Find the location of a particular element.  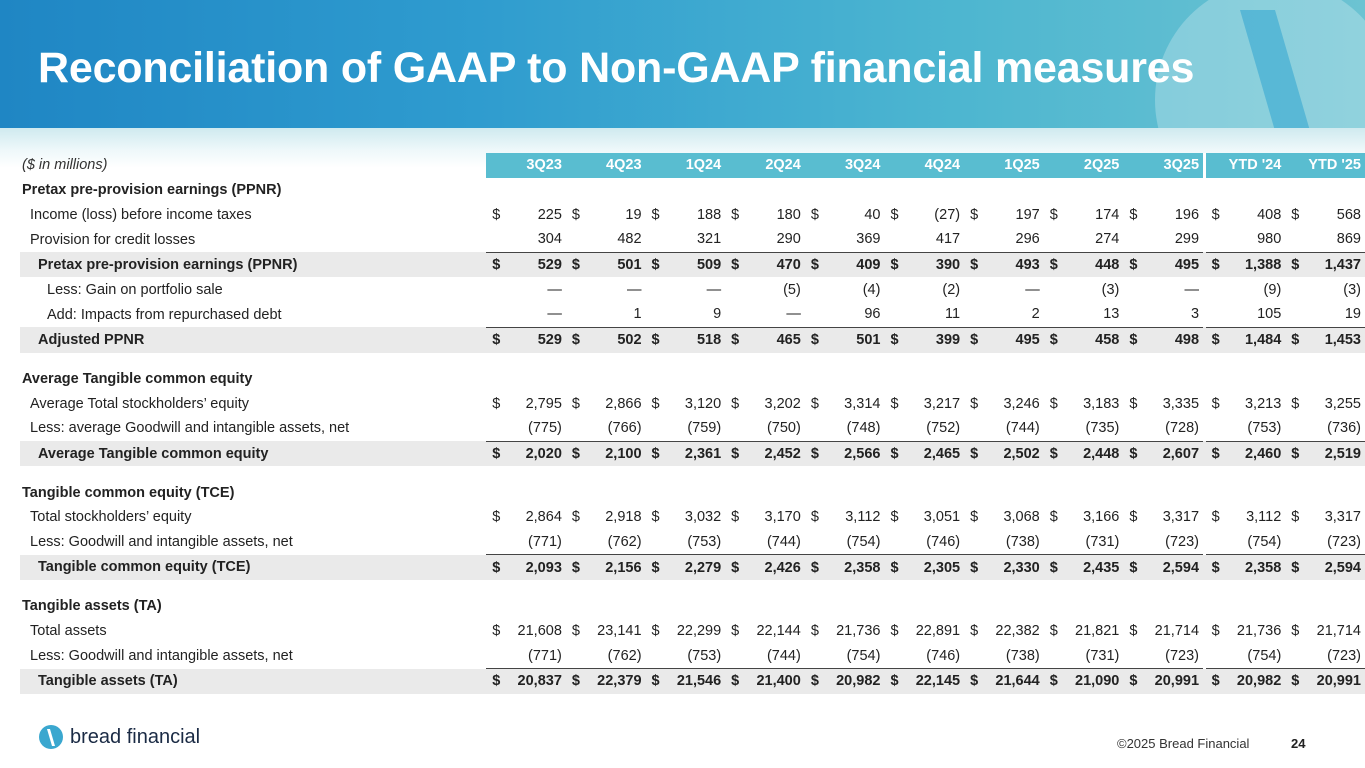

cell-value: 2,452 is located at coordinates (777, 454).